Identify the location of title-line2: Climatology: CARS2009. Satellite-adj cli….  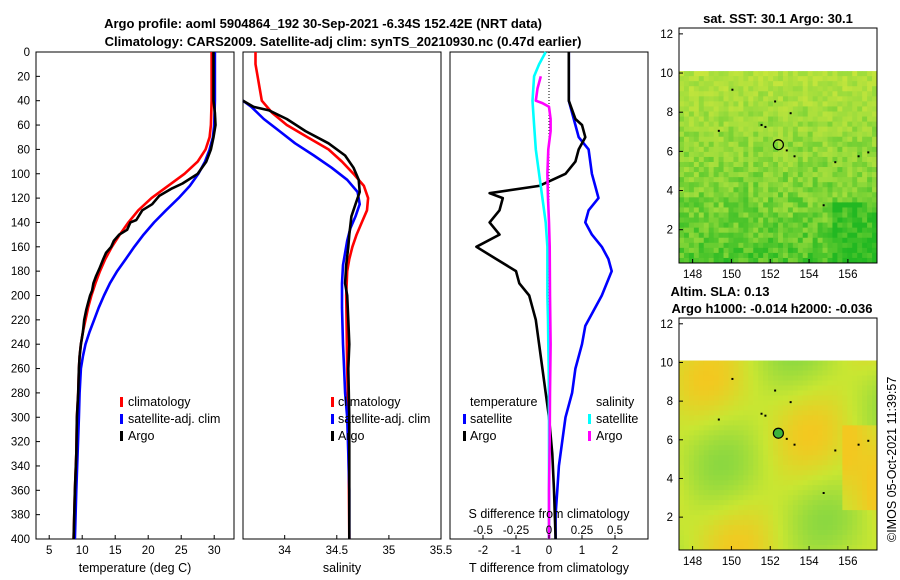
(343, 41).